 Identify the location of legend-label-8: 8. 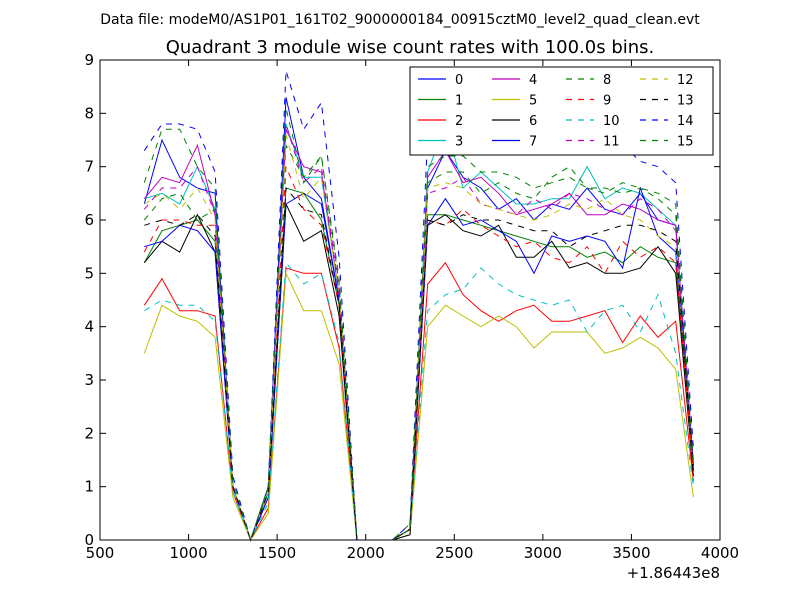
(607, 80).